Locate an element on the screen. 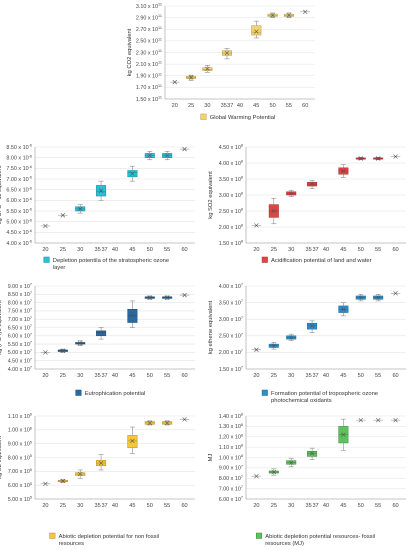  y-tick-label: 2.00 x 10⁸ is located at coordinates (231, 227).